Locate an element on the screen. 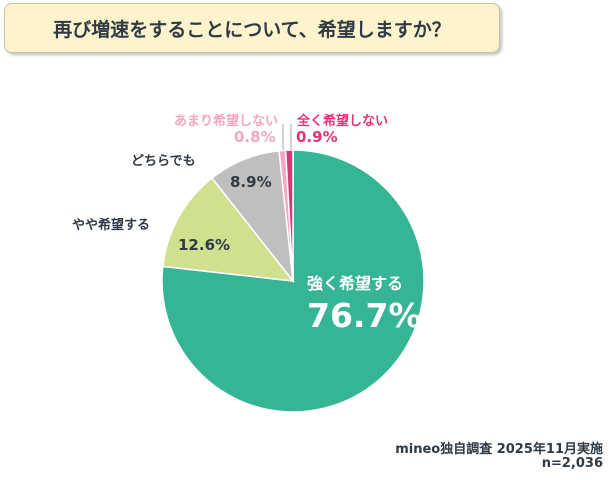  label-either: どちらでも is located at coordinates (163, 161).